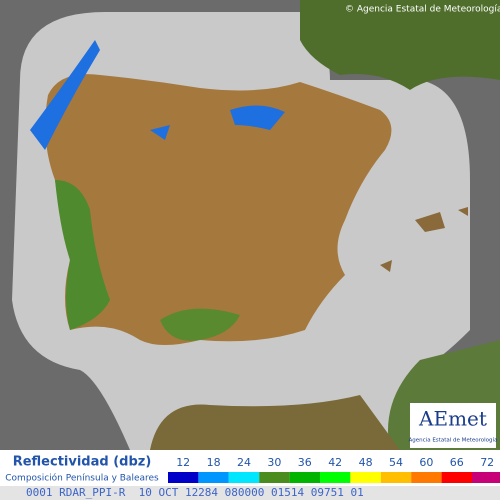  Describe the element at coordinates (275, 422) in the screenshot. I see `africa-land` at that location.